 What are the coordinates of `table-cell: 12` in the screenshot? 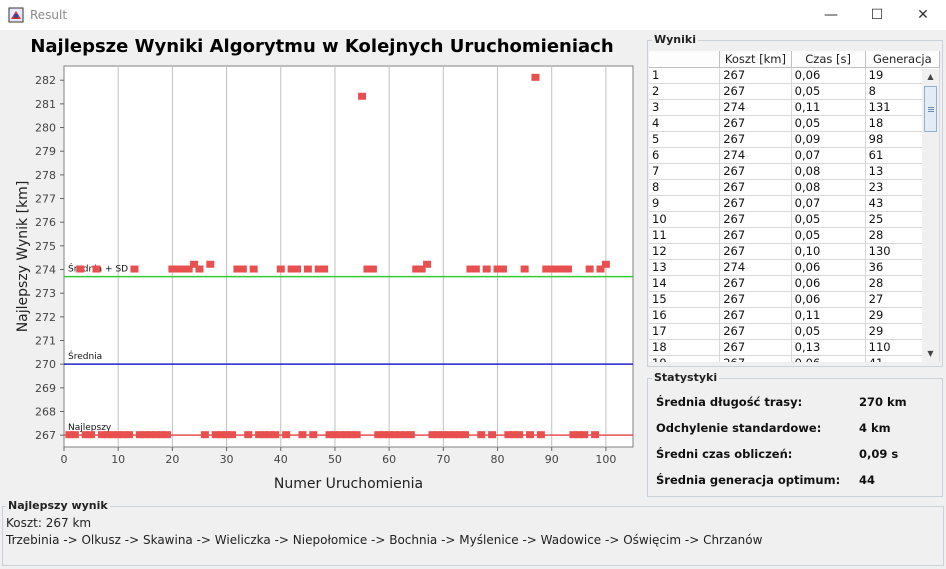 It's located at (685, 251).